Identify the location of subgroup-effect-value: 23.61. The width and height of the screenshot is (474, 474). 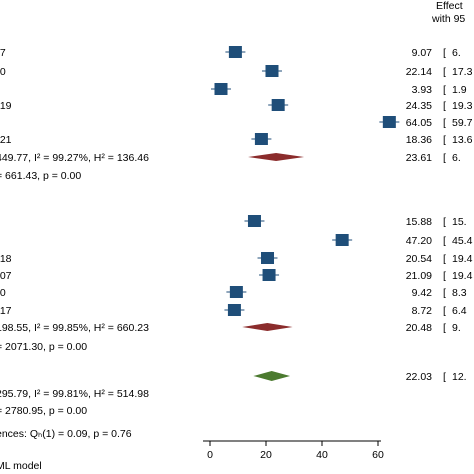
(419, 158).